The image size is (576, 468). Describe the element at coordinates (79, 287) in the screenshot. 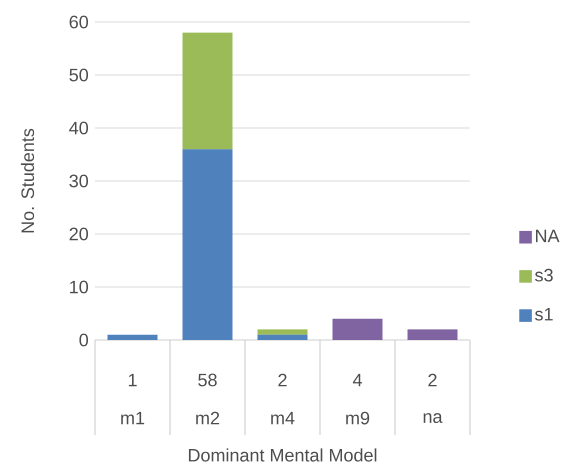

I see `y-tick-label: 10` at that location.